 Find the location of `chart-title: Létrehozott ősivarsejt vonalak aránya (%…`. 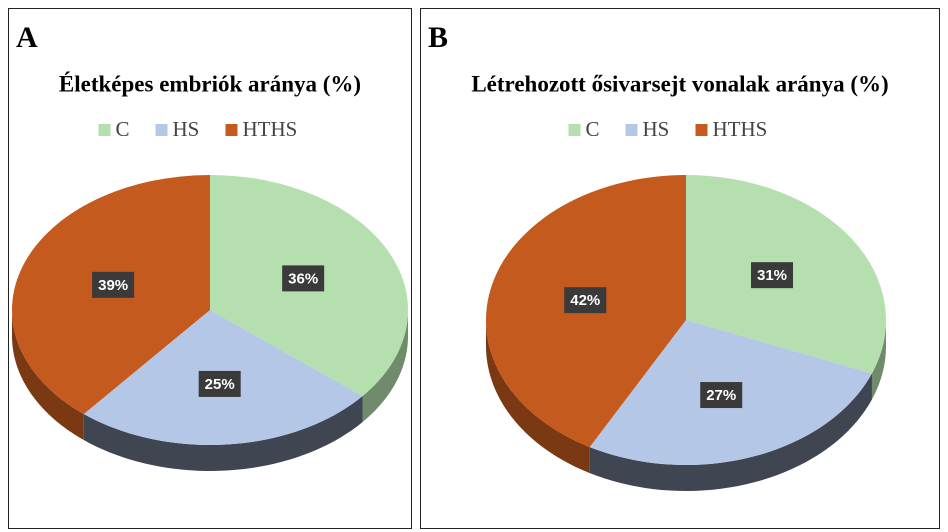

chart-title: Létrehozott ősivarsejt vonalak aránya (%… is located at coordinates (679, 83).